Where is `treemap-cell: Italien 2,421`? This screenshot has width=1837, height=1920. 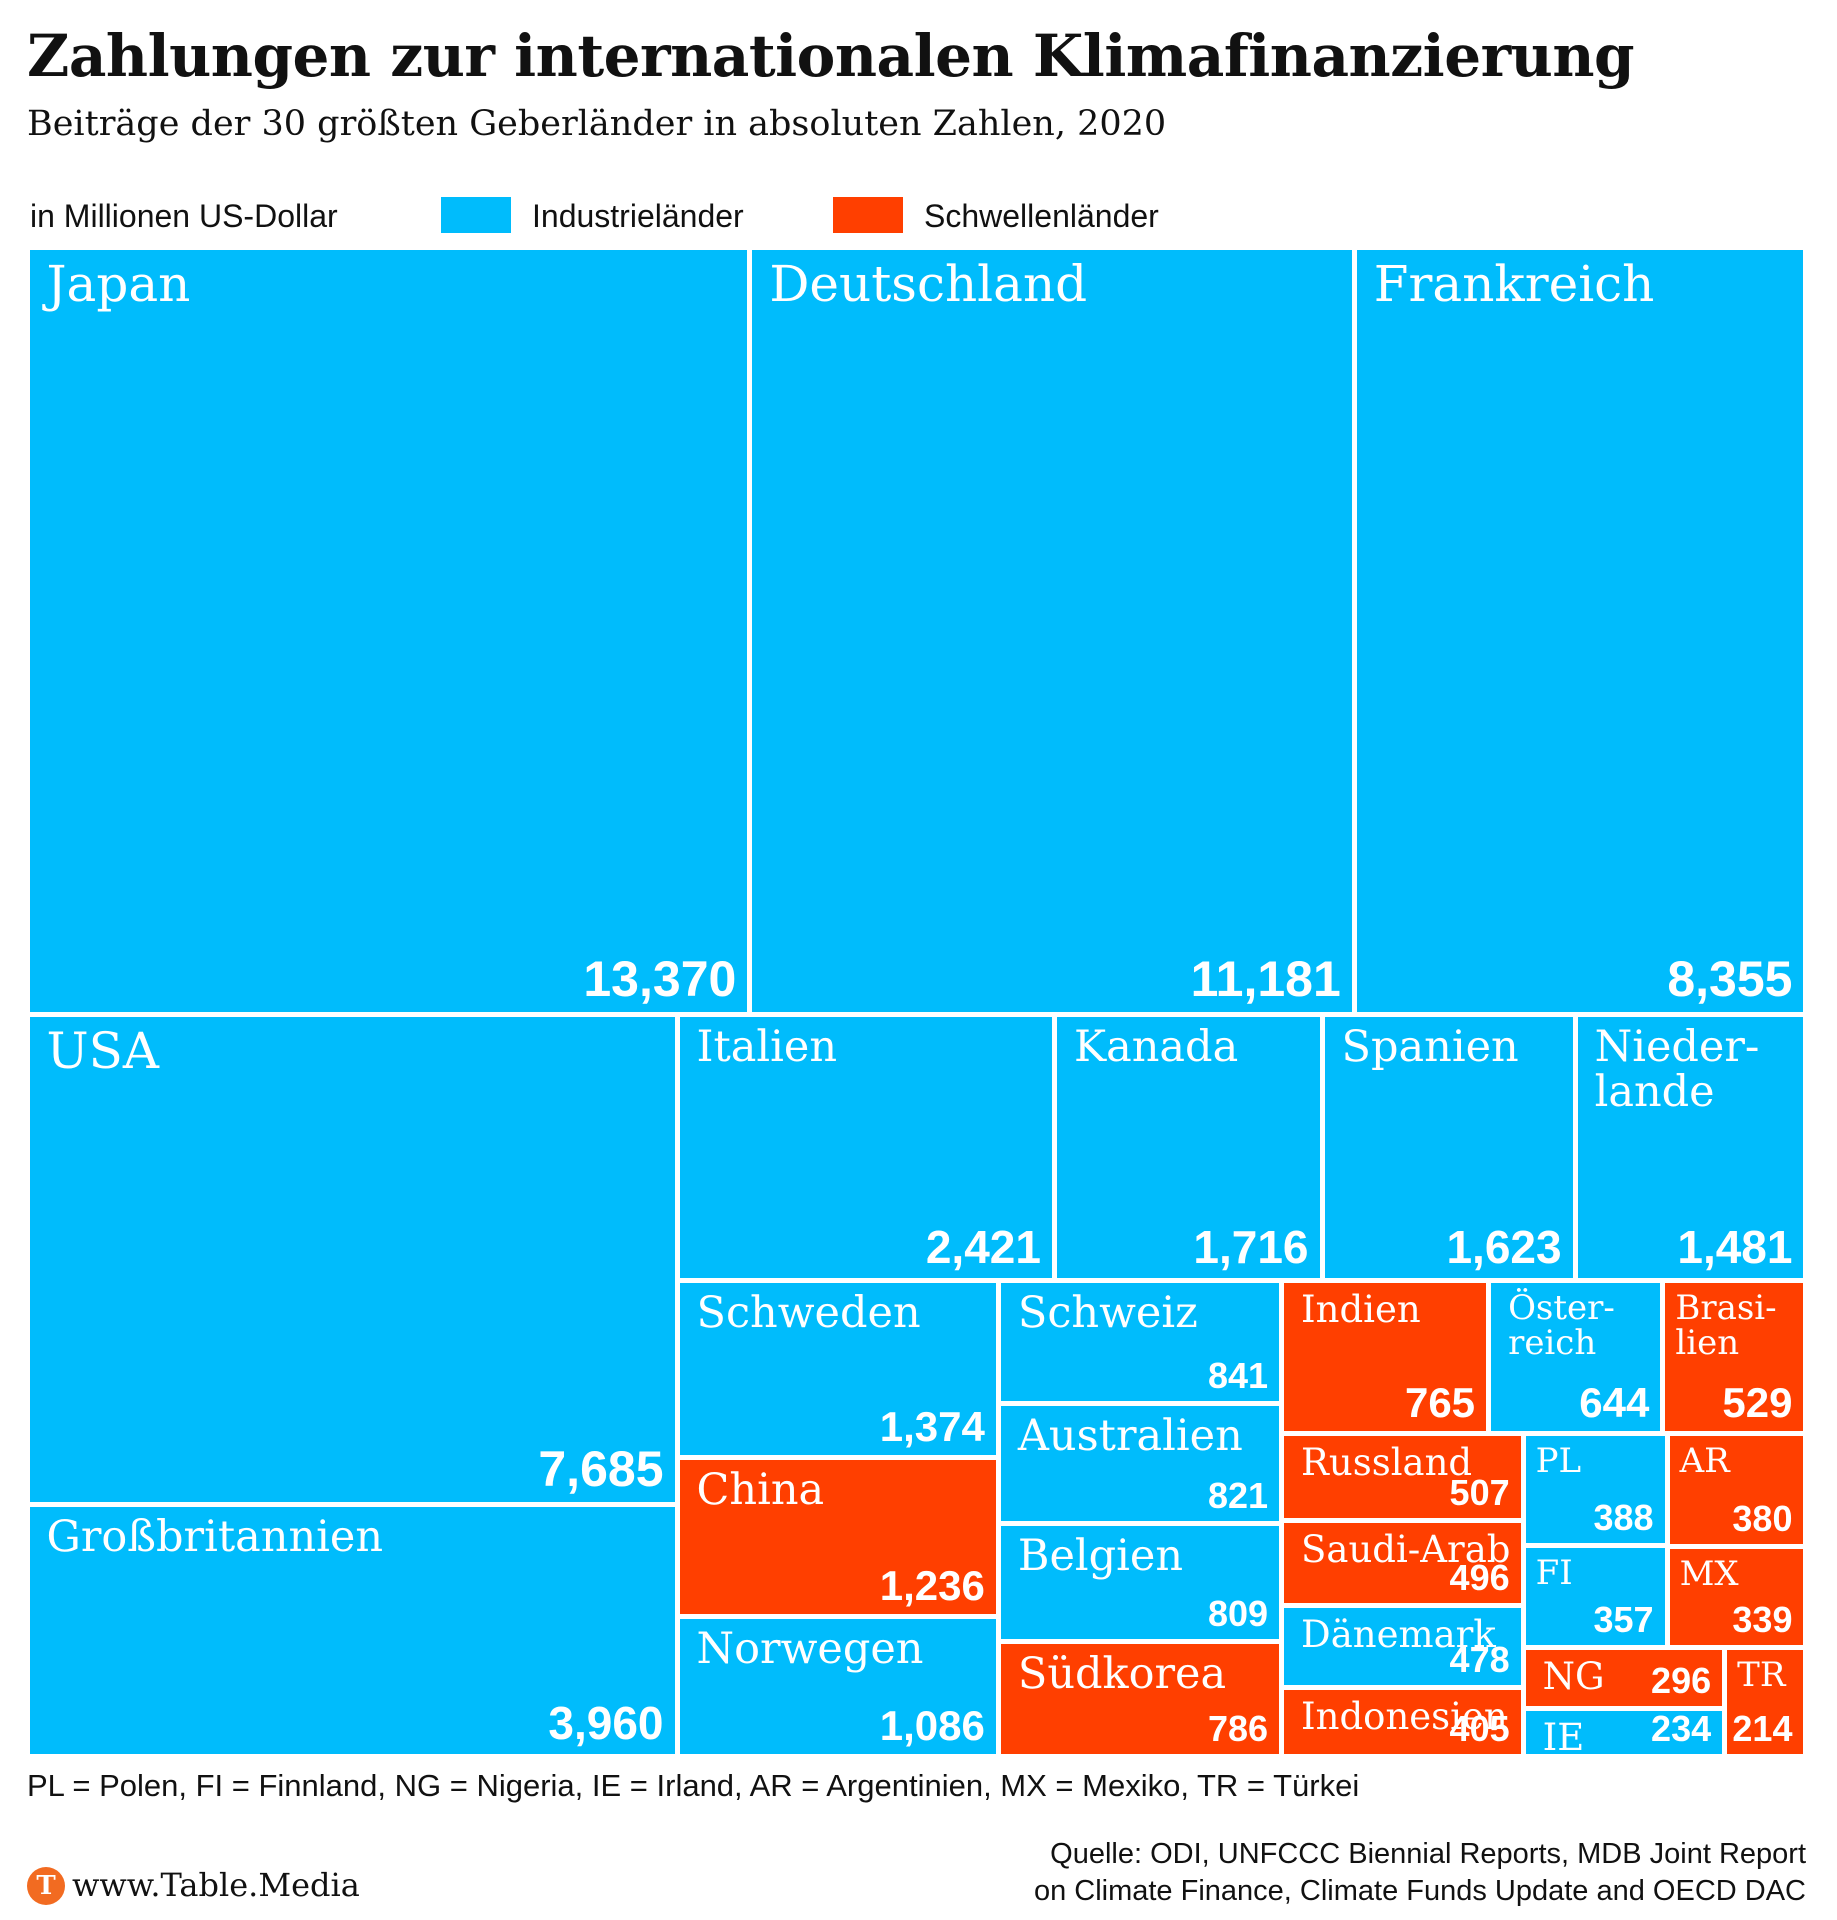
treemap-cell: Italien 2,421 is located at coordinates (865, 1147).